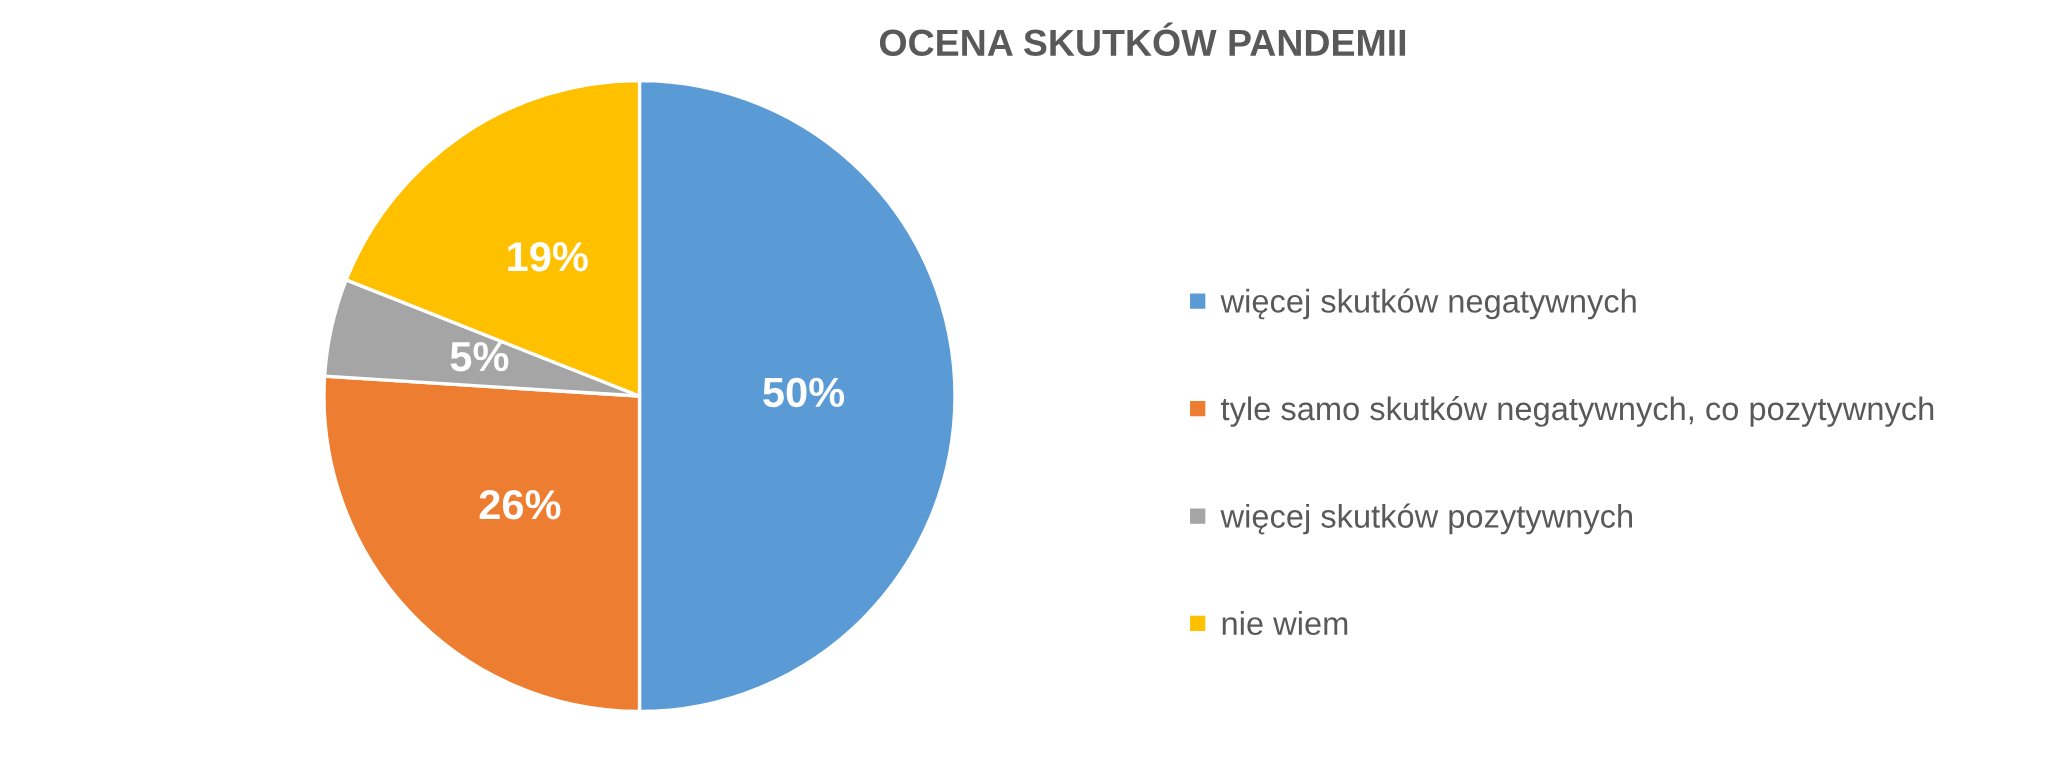 The height and width of the screenshot is (763, 2059). Describe the element at coordinates (548, 256) in the screenshot. I see `data-label: 19%` at that location.